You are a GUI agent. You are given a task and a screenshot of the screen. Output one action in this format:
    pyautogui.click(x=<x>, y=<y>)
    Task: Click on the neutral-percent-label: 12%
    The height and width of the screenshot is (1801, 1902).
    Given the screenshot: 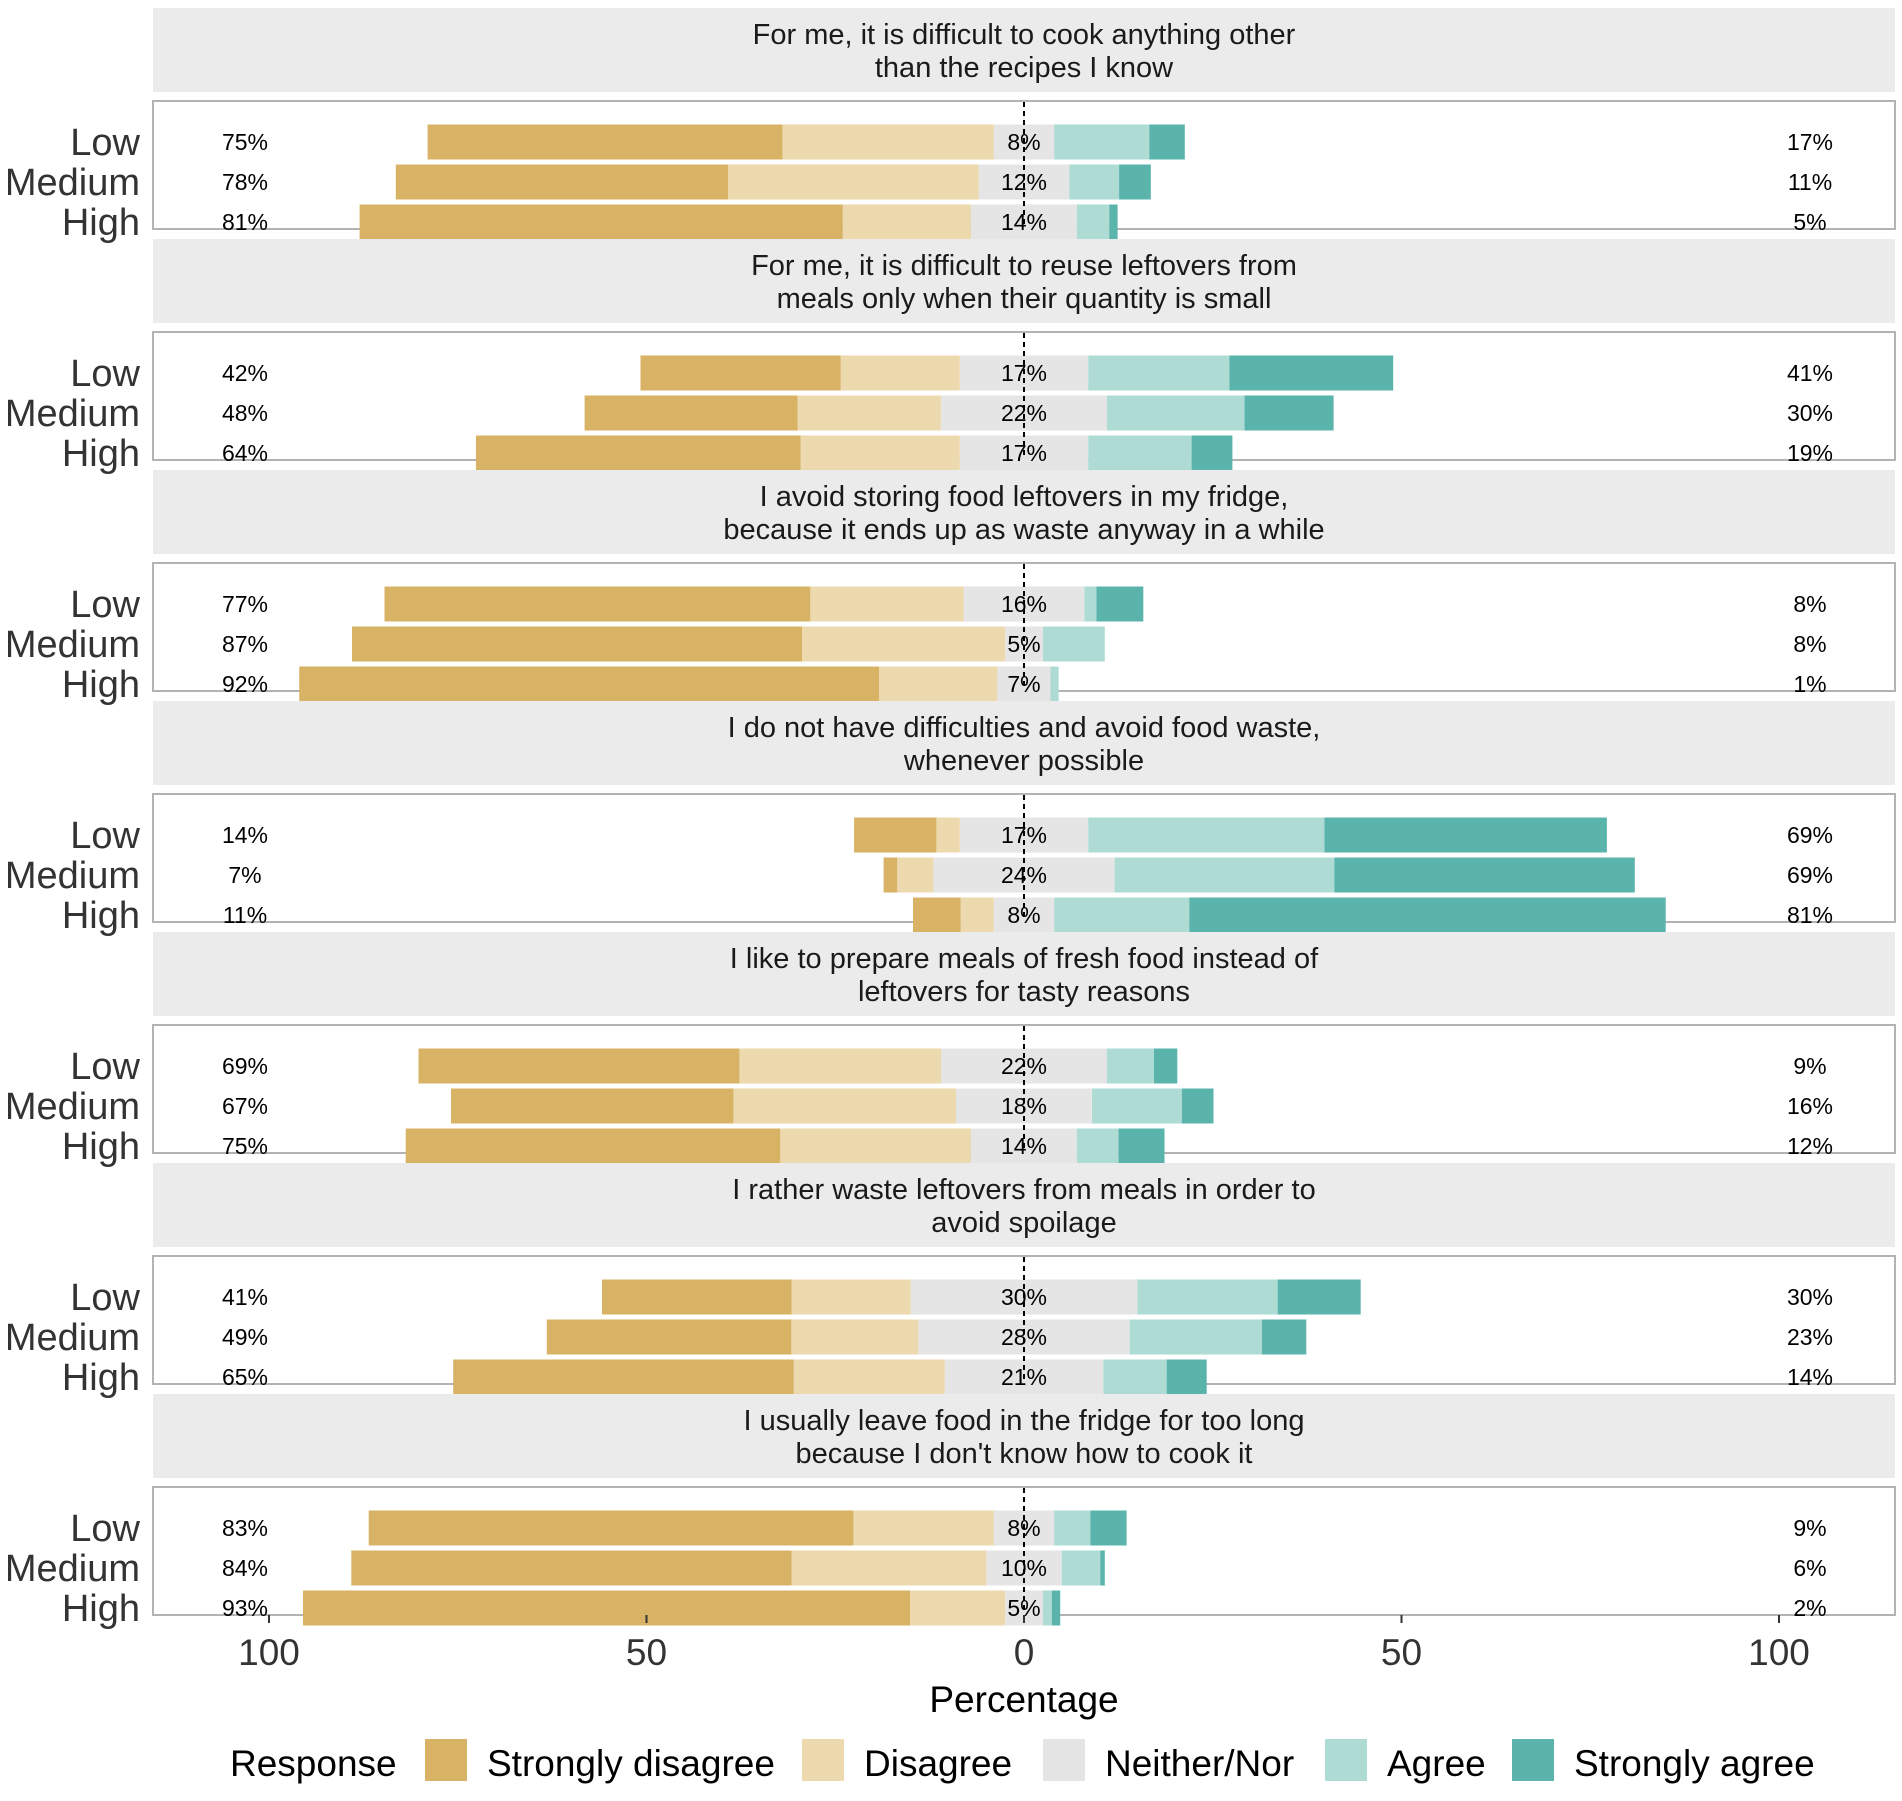 What is the action you would take?
    pyautogui.click(x=1024, y=182)
    